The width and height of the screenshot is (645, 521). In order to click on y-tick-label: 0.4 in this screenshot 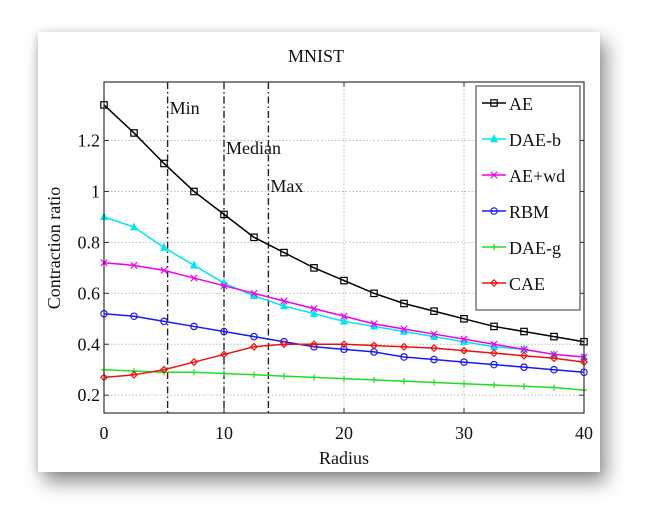, I will do `click(89, 344)`.